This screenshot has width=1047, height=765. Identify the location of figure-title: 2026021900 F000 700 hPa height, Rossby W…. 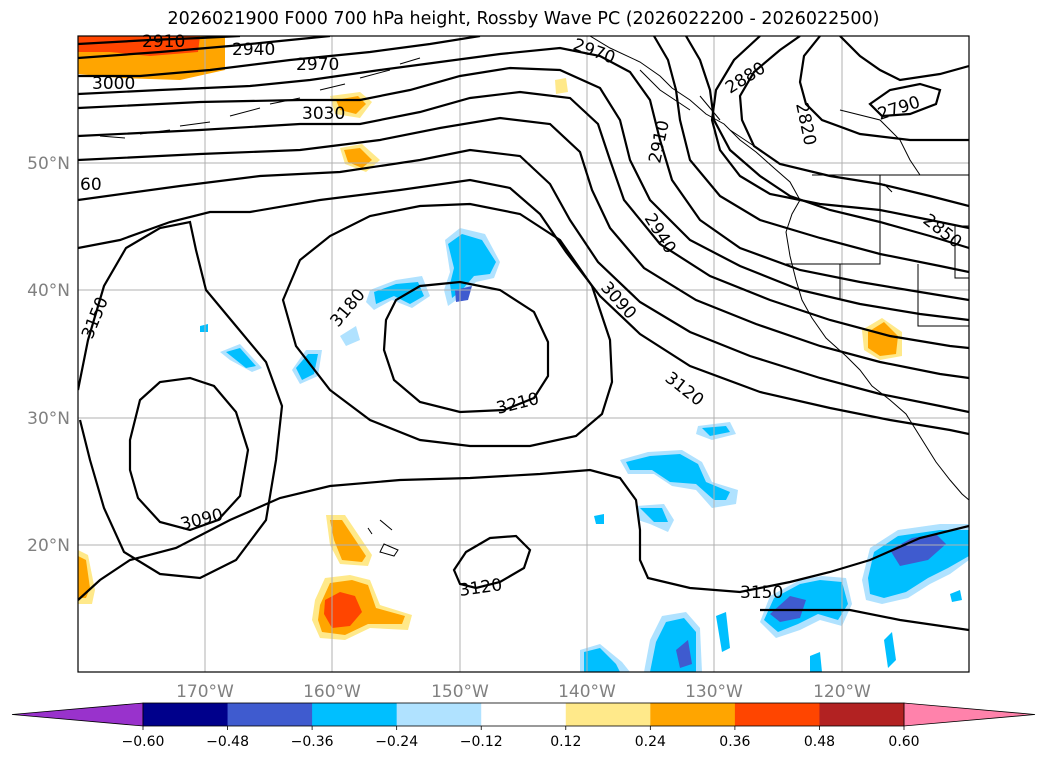
(523, 19).